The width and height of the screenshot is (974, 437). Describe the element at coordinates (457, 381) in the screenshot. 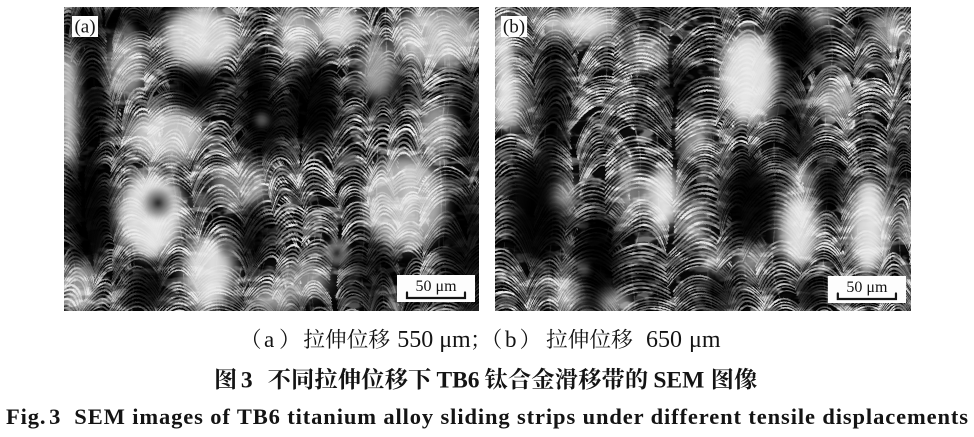

I see `svg-text: TB6` at that location.